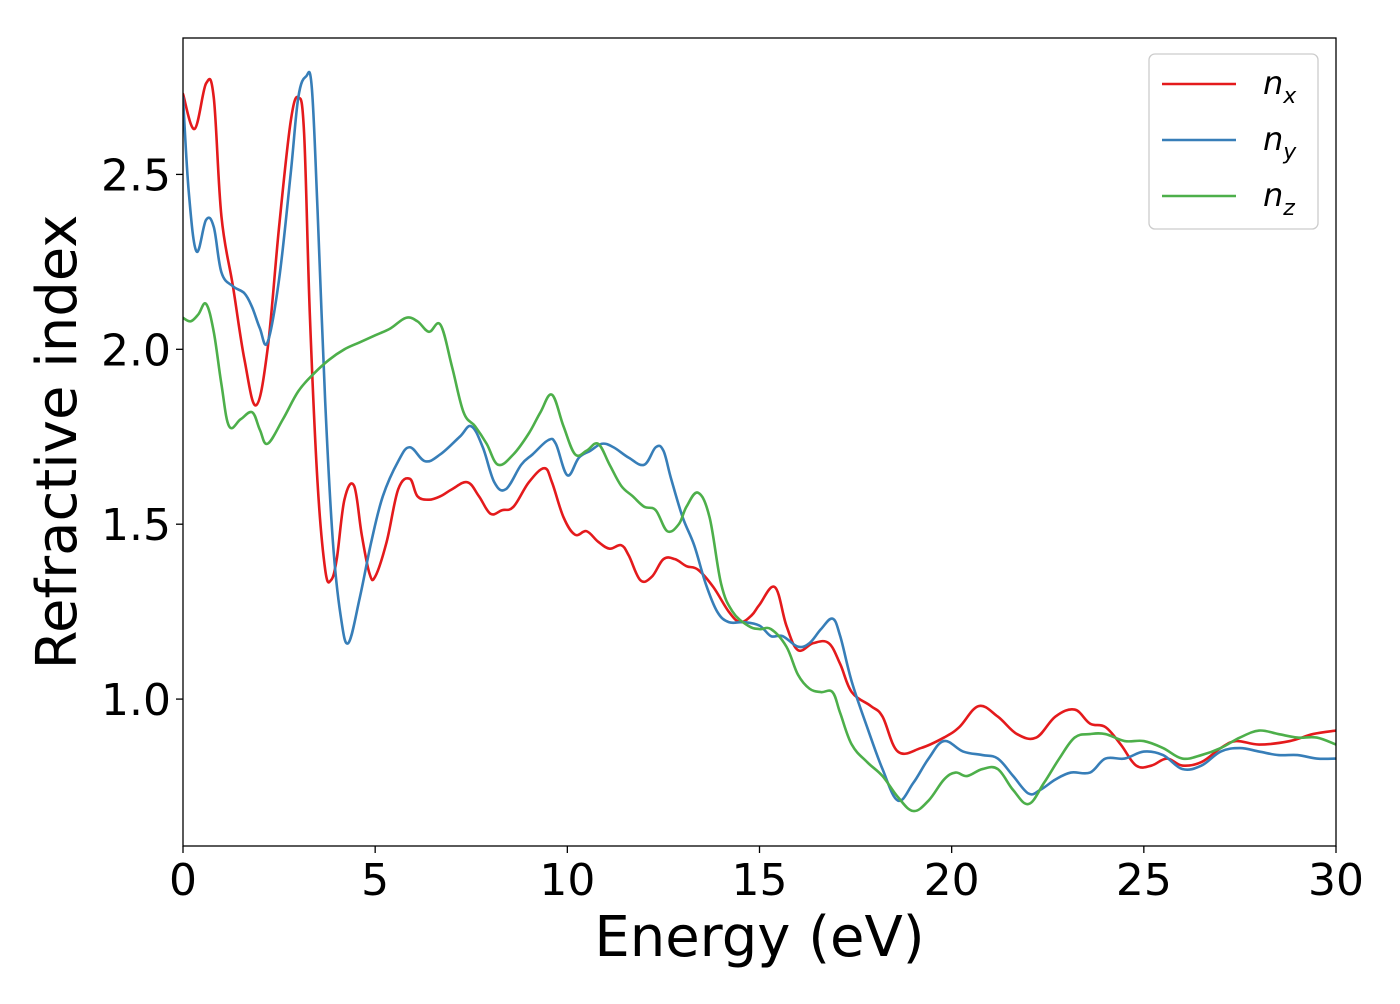 The width and height of the screenshot is (1400, 1004). I want to click on y-tick-label: 1.0, so click(136, 700).